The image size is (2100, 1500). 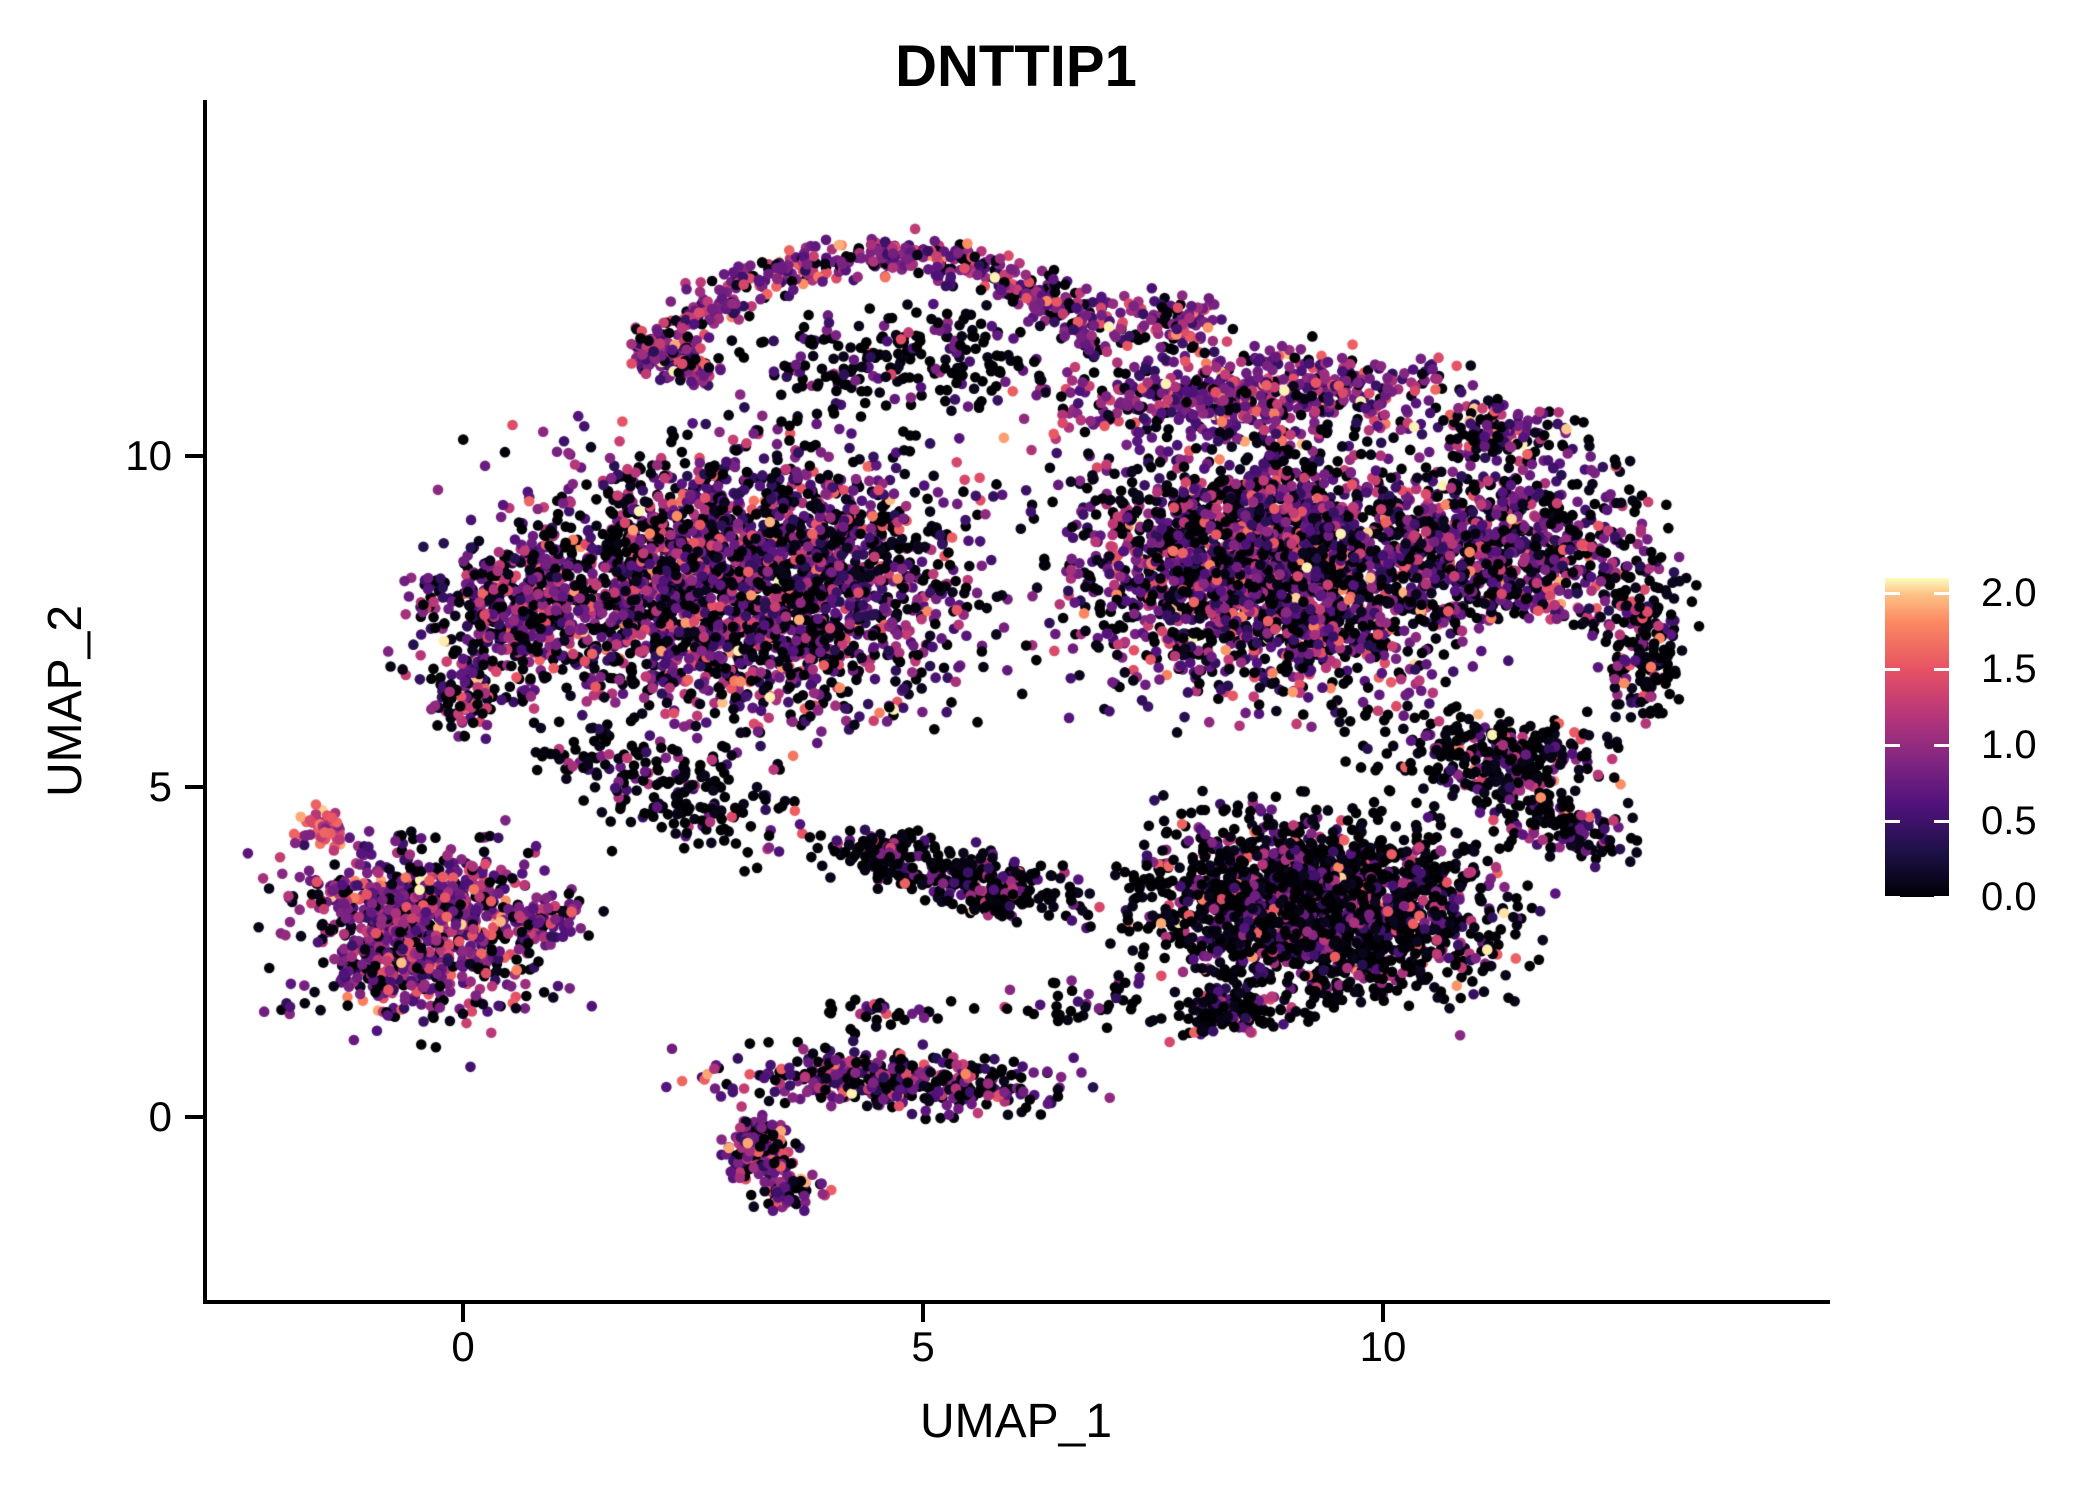 I want to click on colorbar-label-1.5: 1.5, so click(x=2009, y=669).